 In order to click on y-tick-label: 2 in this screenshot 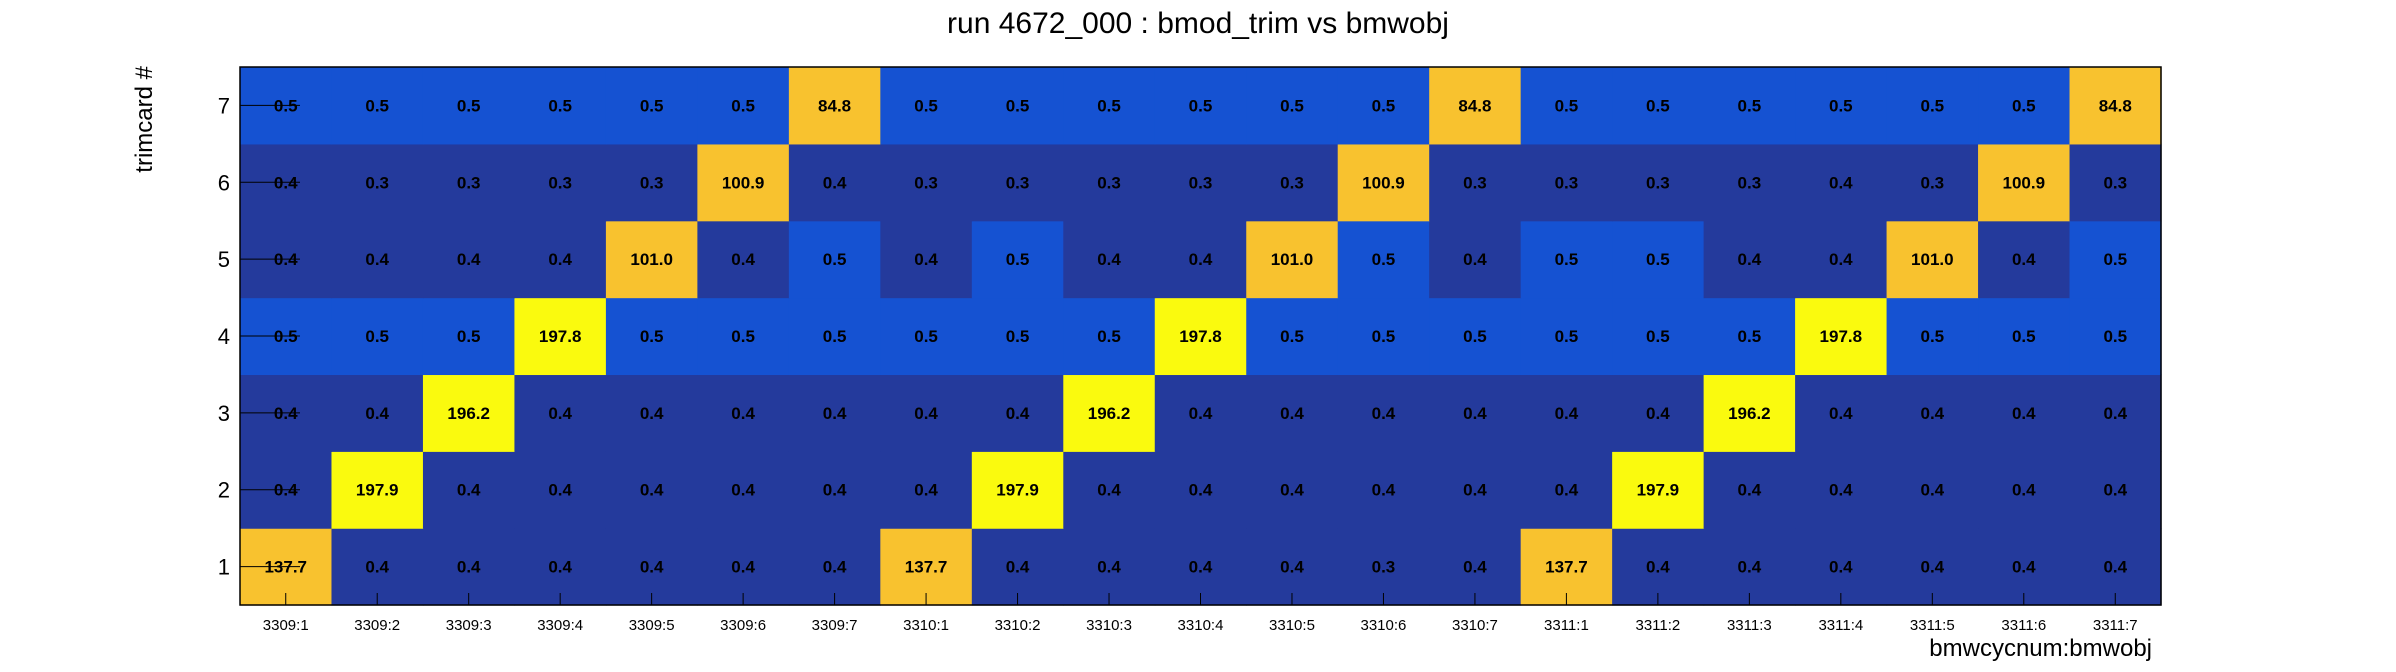, I will do `click(224, 490)`.